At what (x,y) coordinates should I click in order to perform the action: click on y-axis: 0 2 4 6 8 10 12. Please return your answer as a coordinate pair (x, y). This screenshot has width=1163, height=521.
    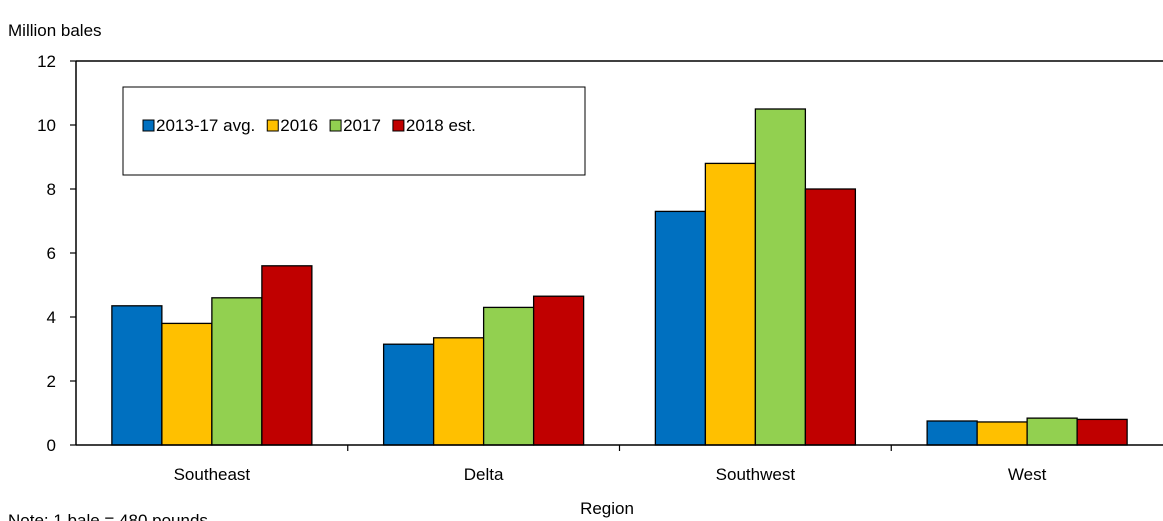
    Looking at the image, I should click on (56, 253).